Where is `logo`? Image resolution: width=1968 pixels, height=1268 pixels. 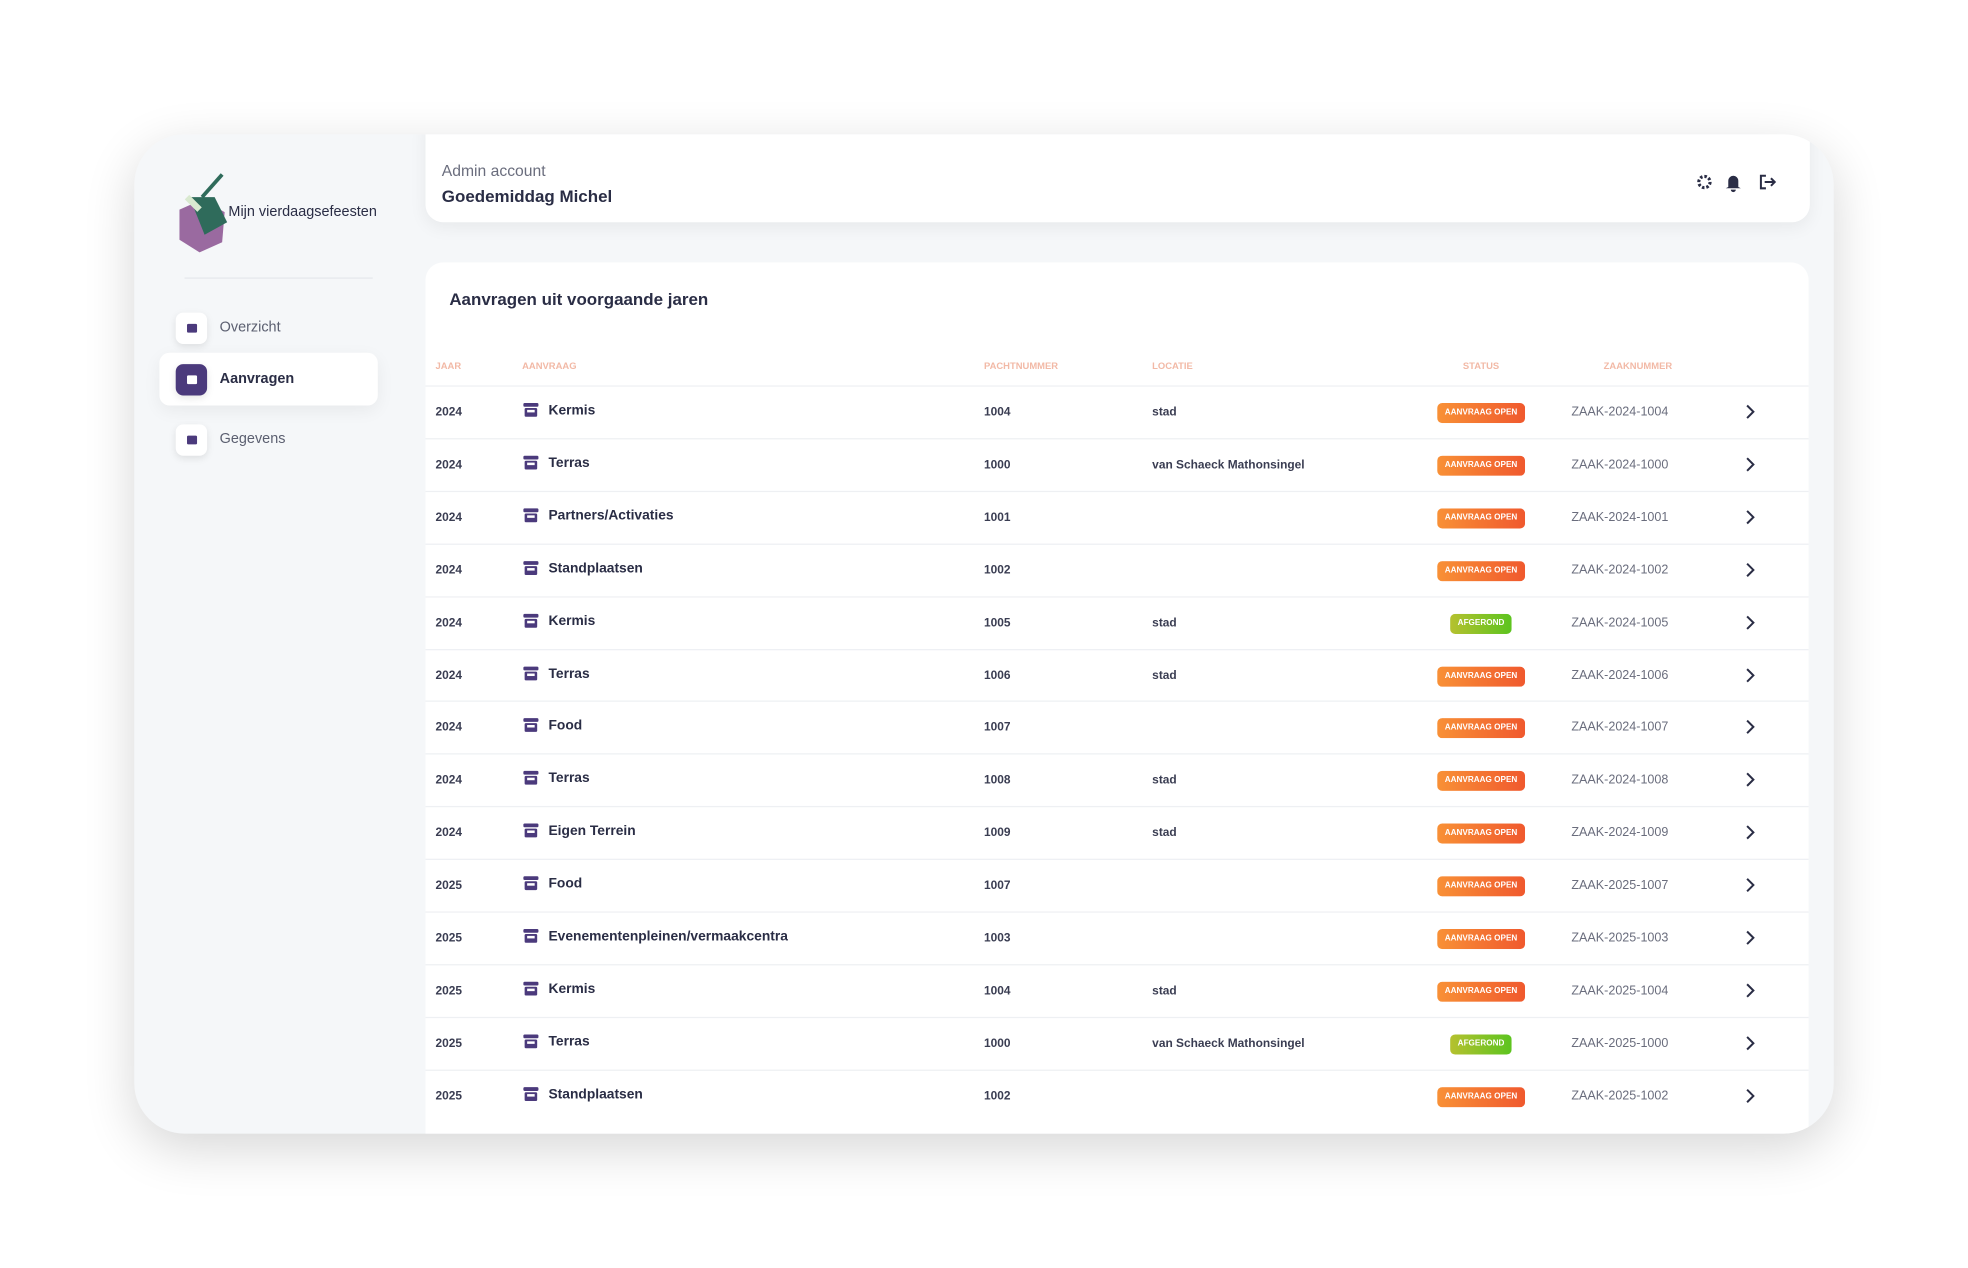
logo is located at coordinates (203, 213).